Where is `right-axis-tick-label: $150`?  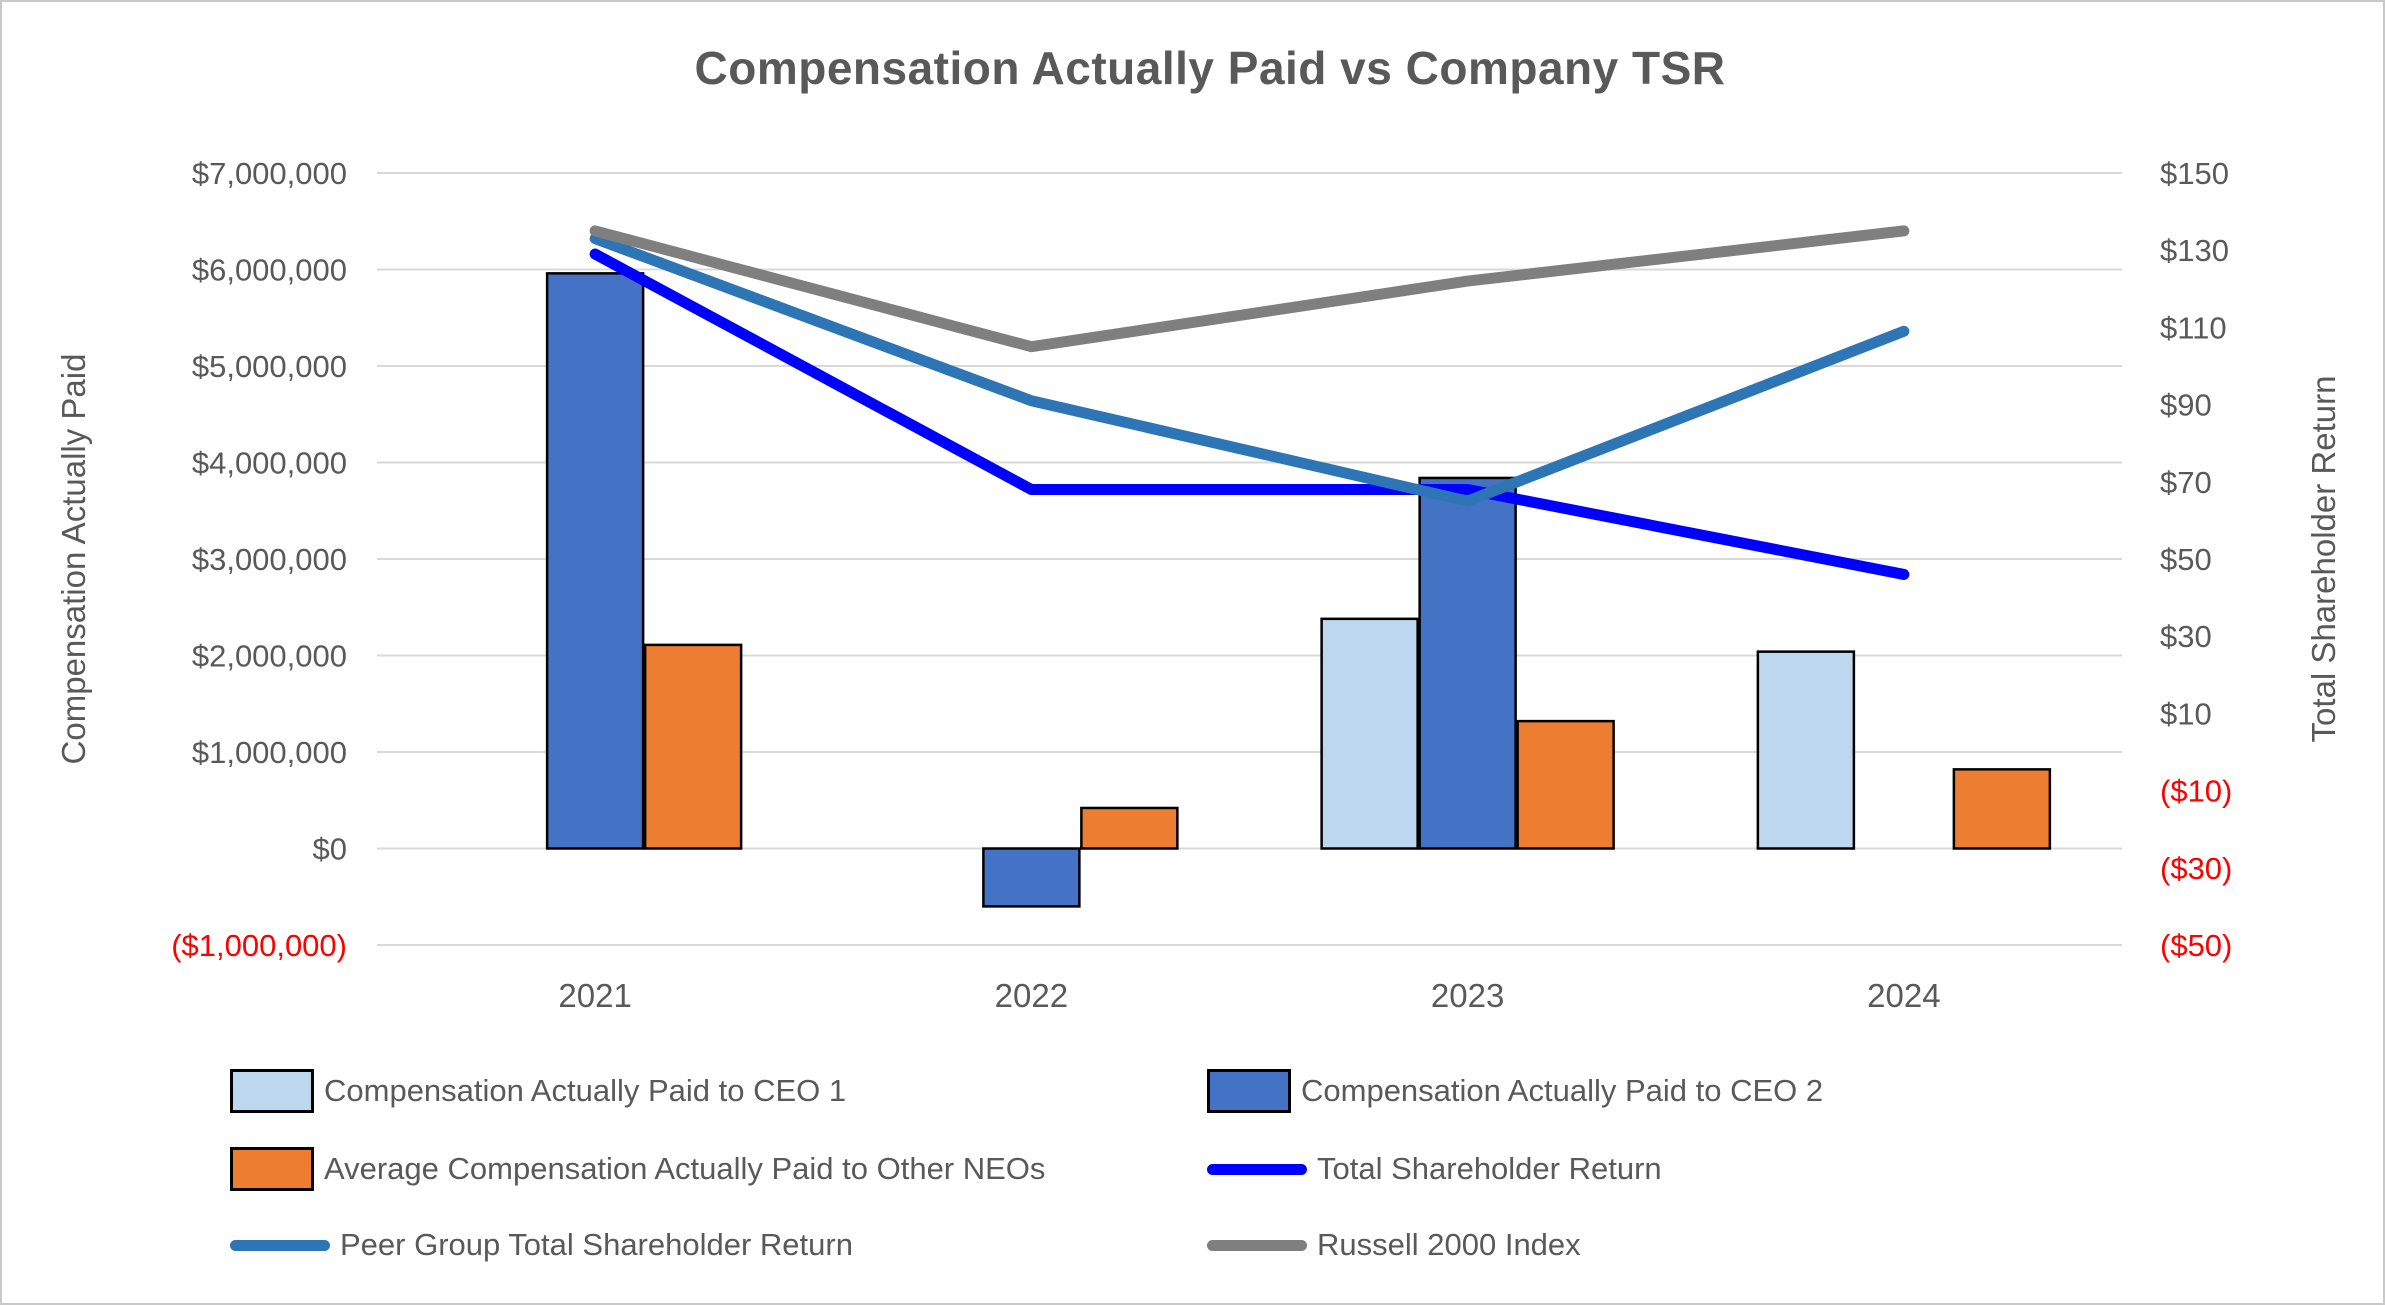
right-axis-tick-label: $150 is located at coordinates (2194, 173).